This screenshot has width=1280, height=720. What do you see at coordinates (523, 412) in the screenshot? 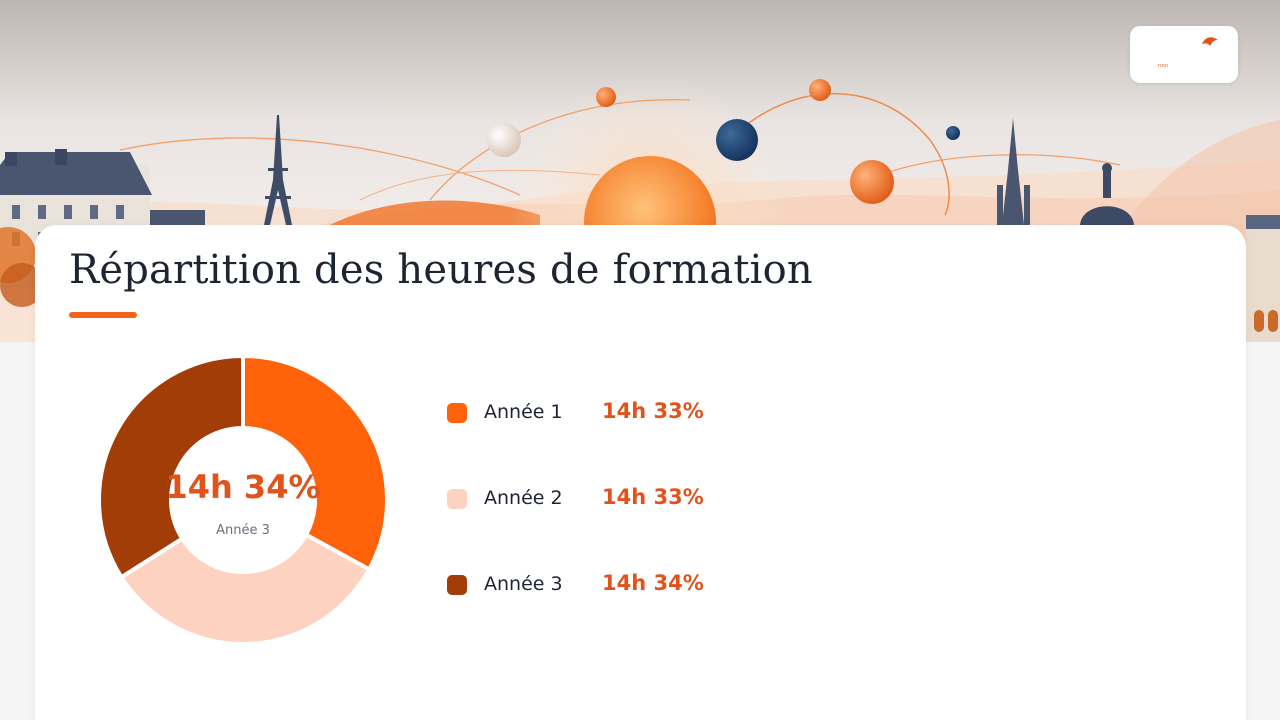
I see `legend-label: Année 1` at bounding box center [523, 412].